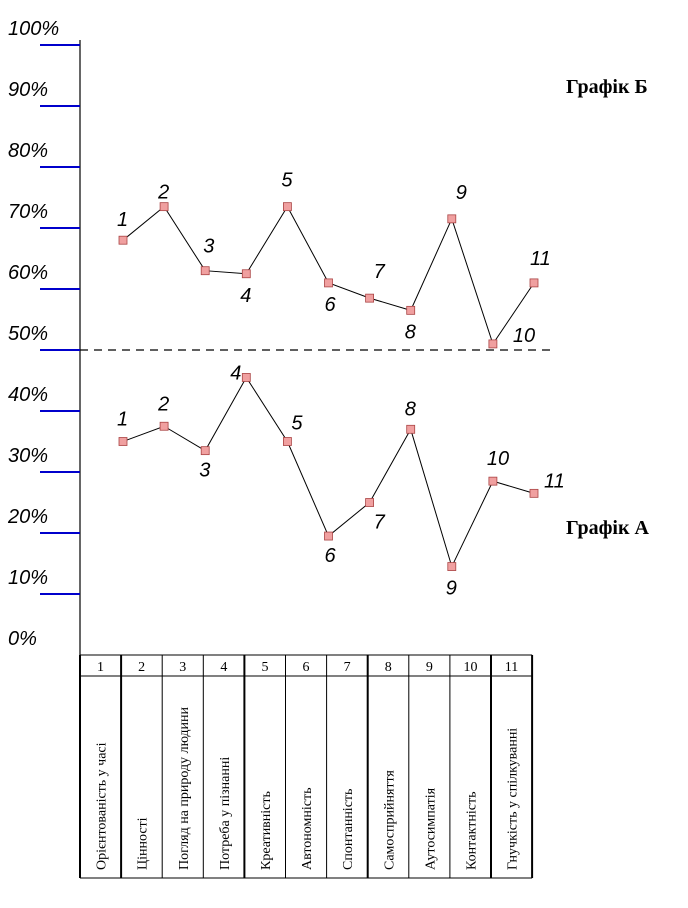 The image size is (688, 908). I want to click on category-name: Цінності, so click(143, 843).